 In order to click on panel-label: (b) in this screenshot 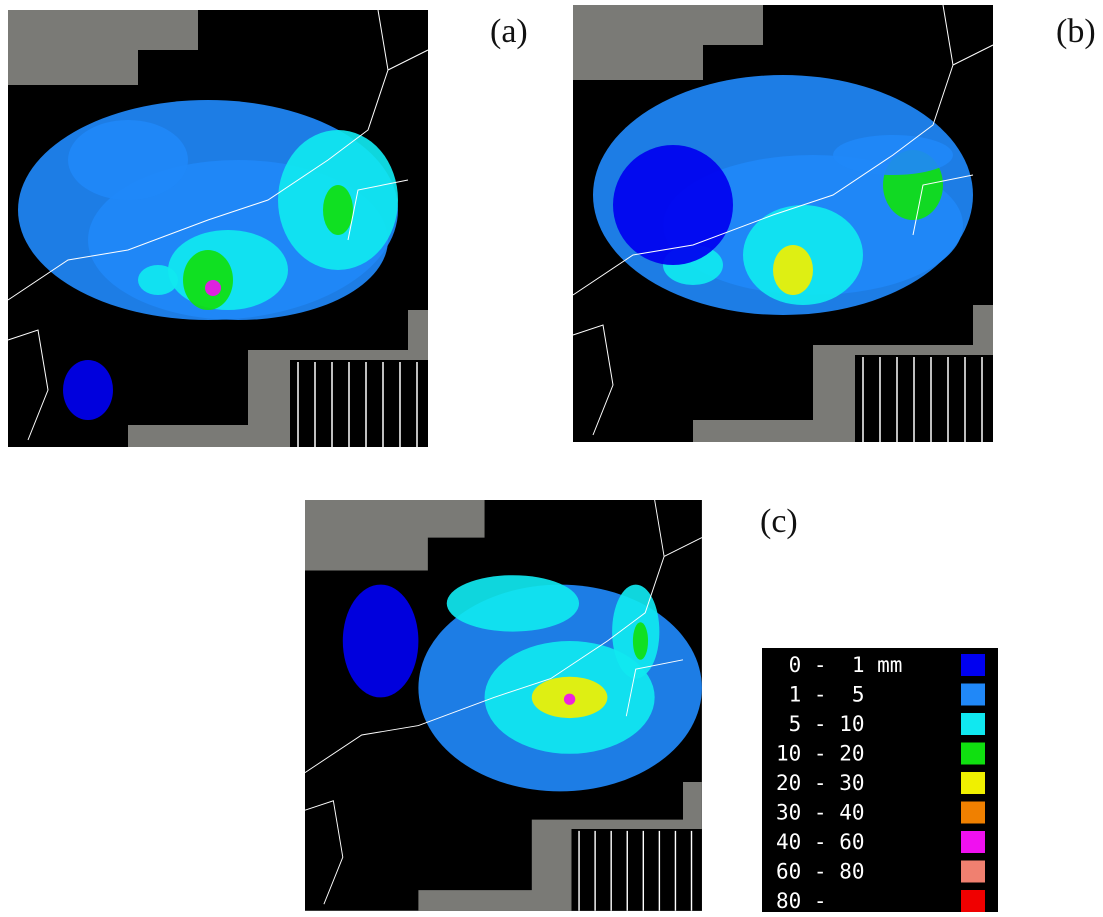, I will do `click(1076, 31)`.